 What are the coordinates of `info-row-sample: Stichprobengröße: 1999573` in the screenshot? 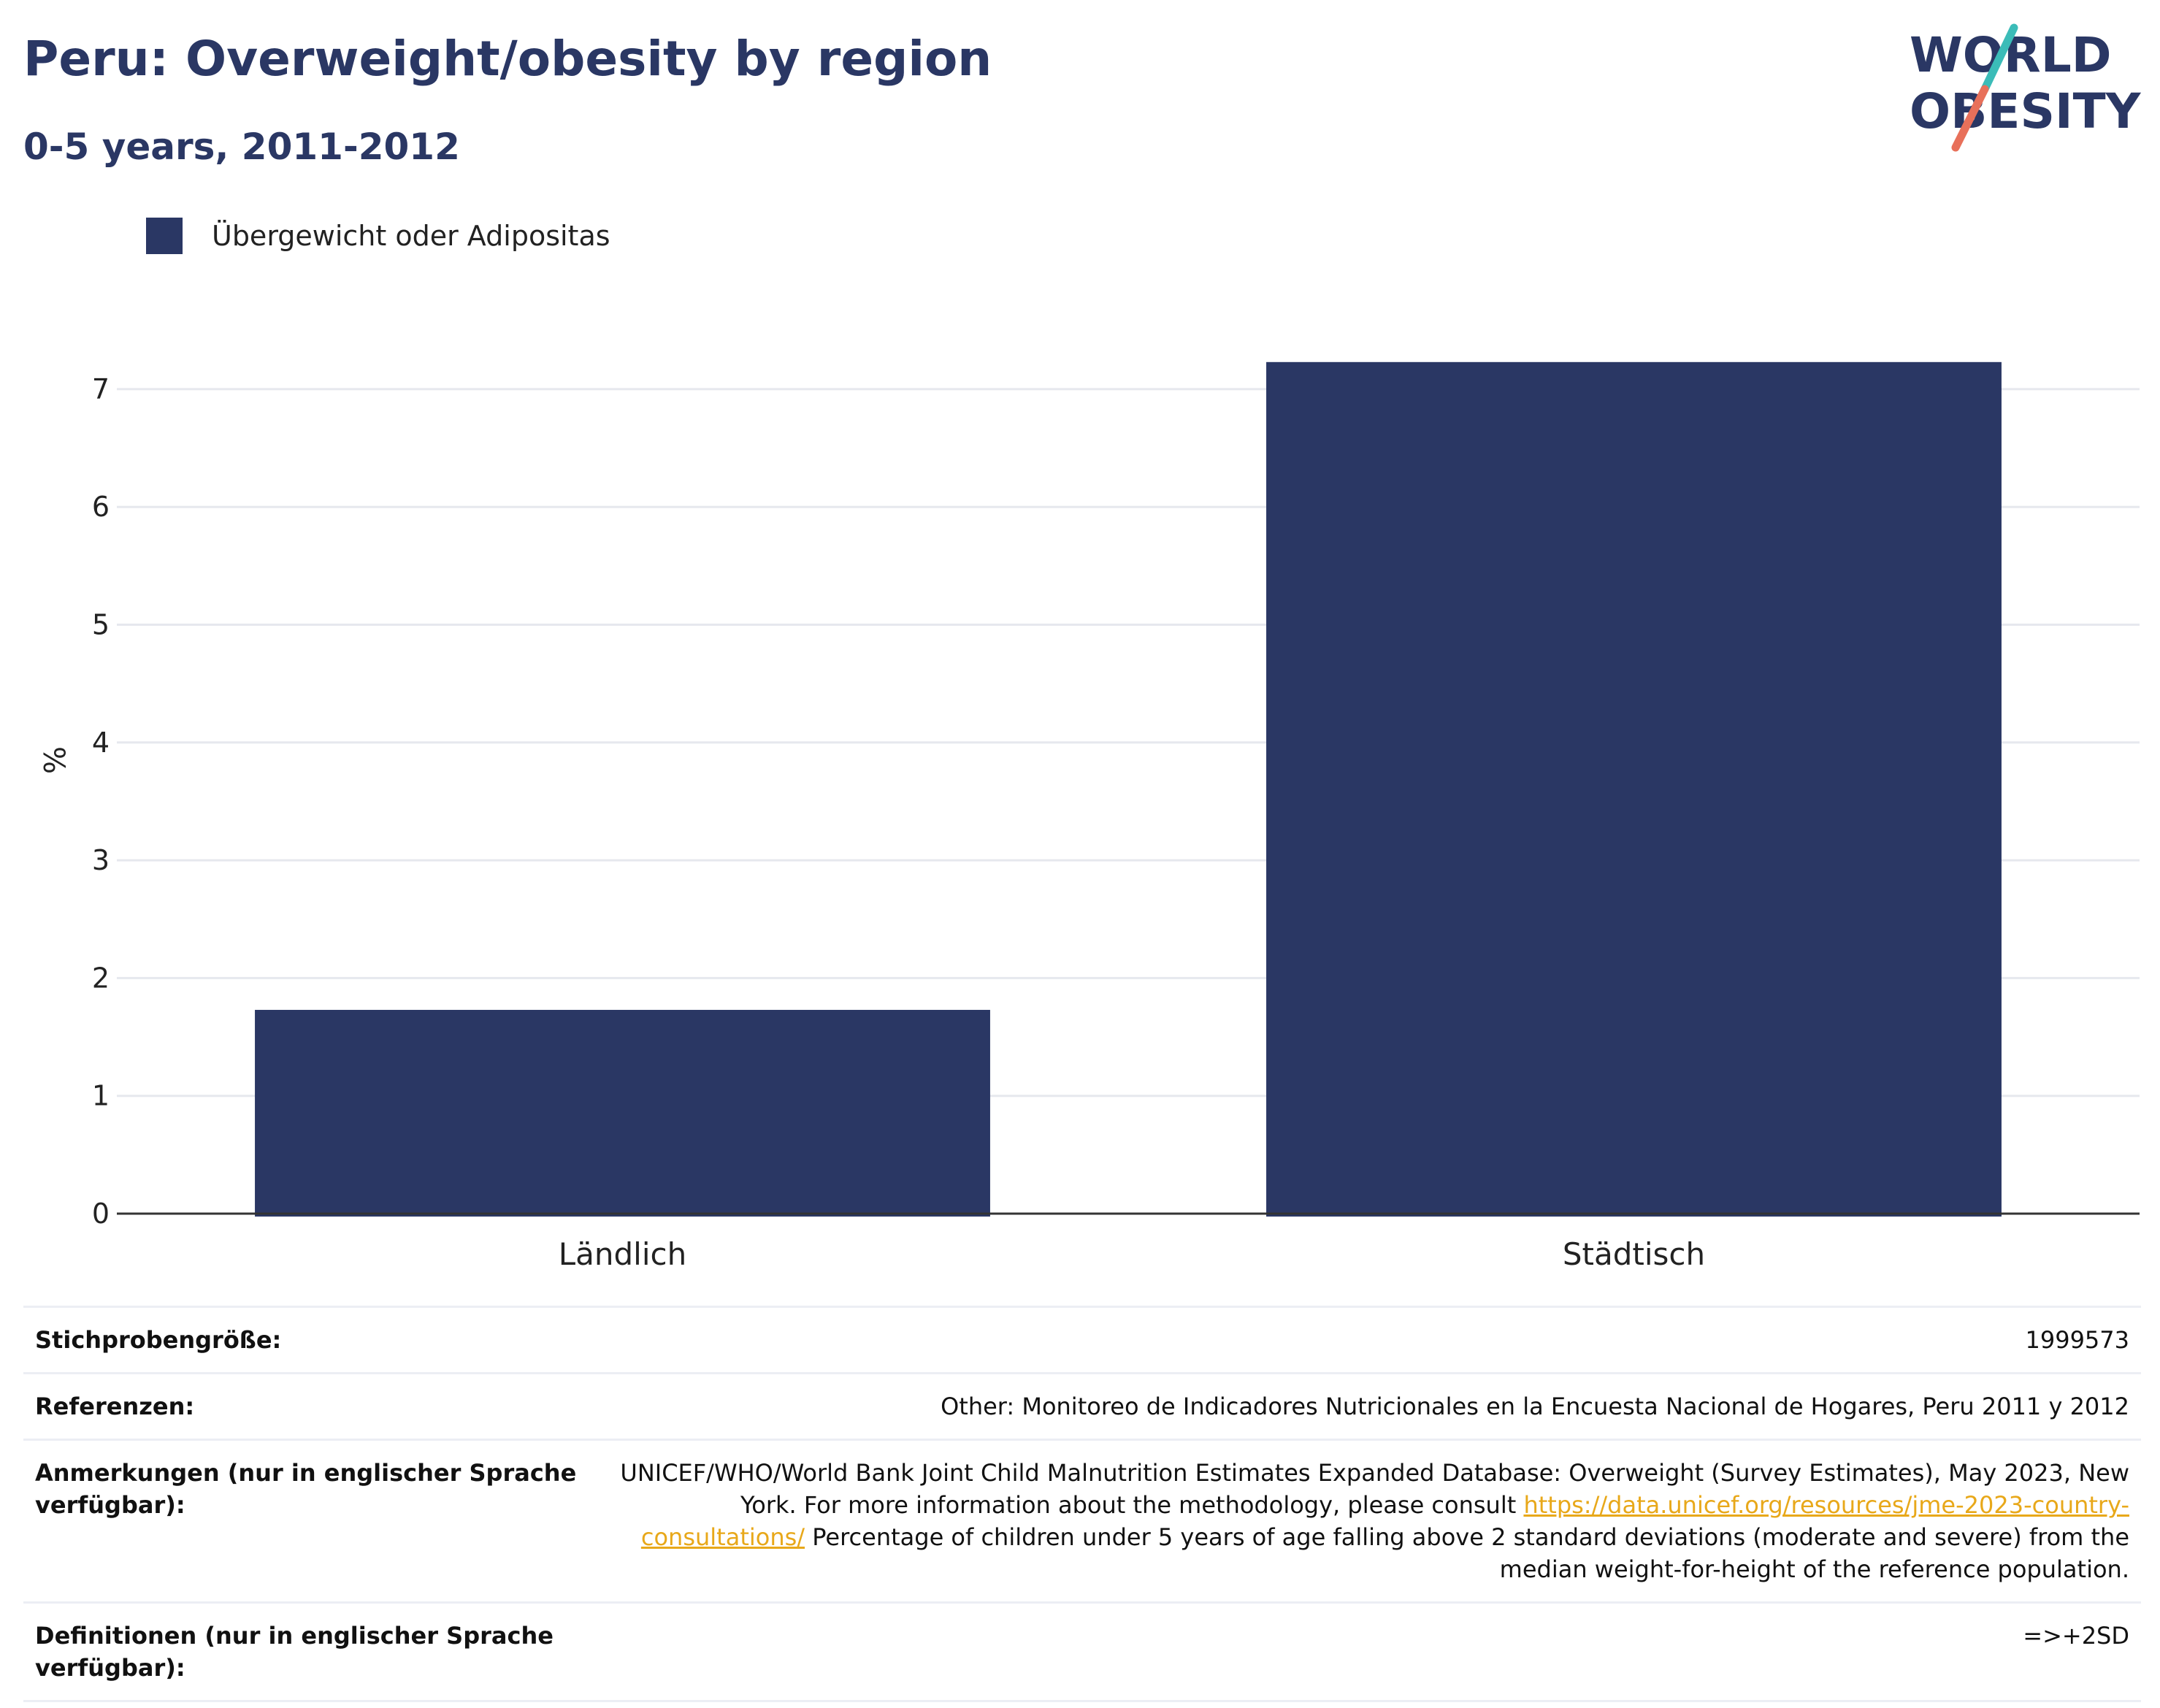 It's located at (1082, 1340).